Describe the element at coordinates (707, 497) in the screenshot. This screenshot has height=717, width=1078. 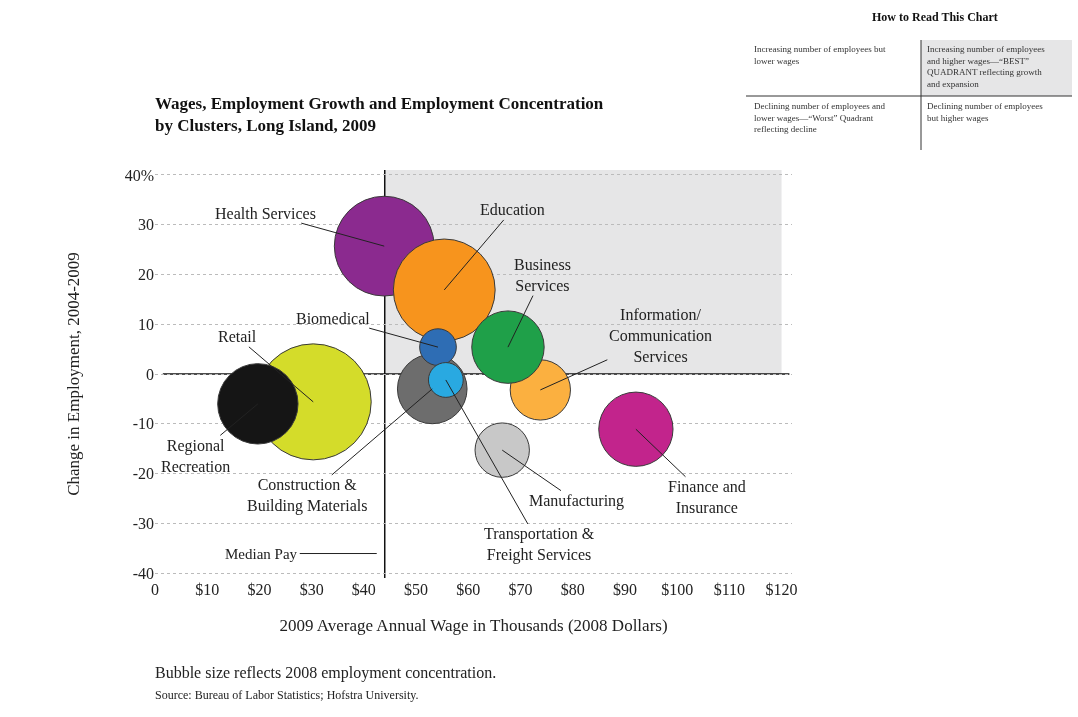
I see `series-label: Finance and Insurance` at that location.